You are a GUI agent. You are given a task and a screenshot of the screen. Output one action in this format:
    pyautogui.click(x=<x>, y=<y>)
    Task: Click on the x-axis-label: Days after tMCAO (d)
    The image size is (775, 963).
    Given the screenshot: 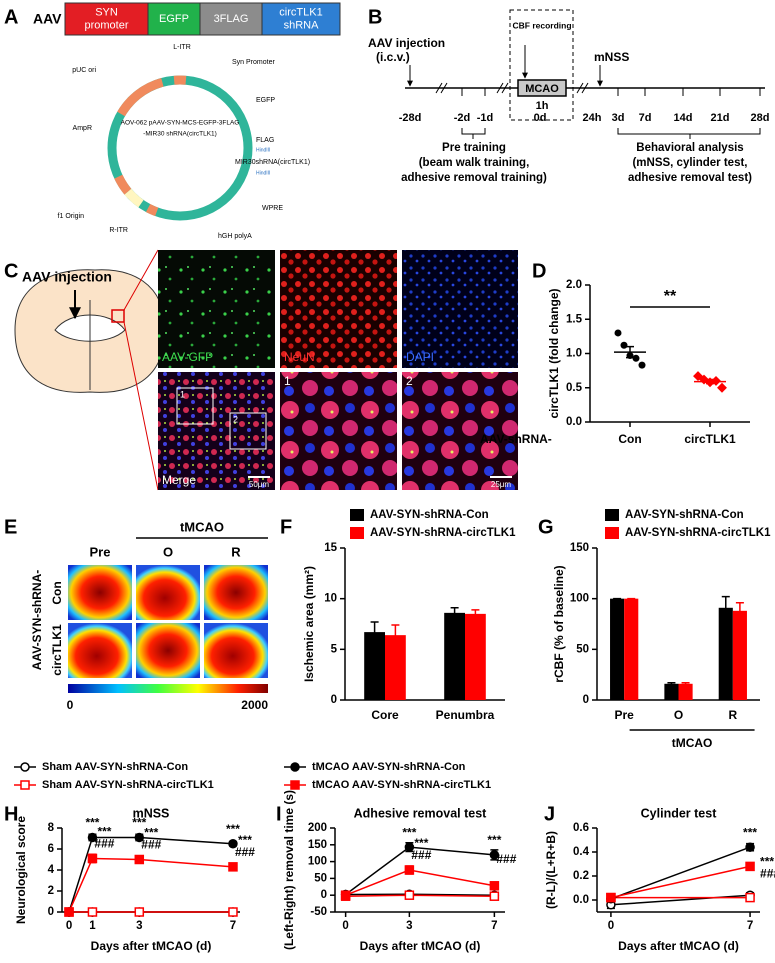 What is the action you would take?
    pyautogui.click(x=151, y=946)
    